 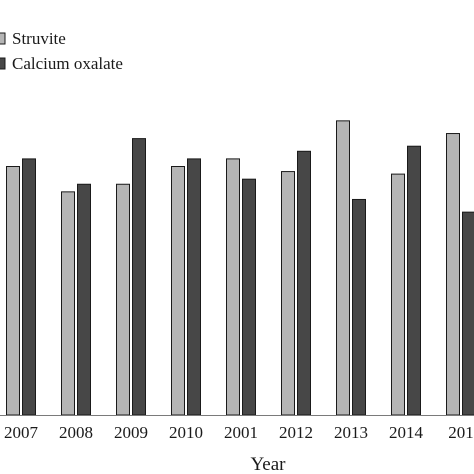 What do you see at coordinates (268, 464) in the screenshot?
I see `x-axis-title: Year` at bounding box center [268, 464].